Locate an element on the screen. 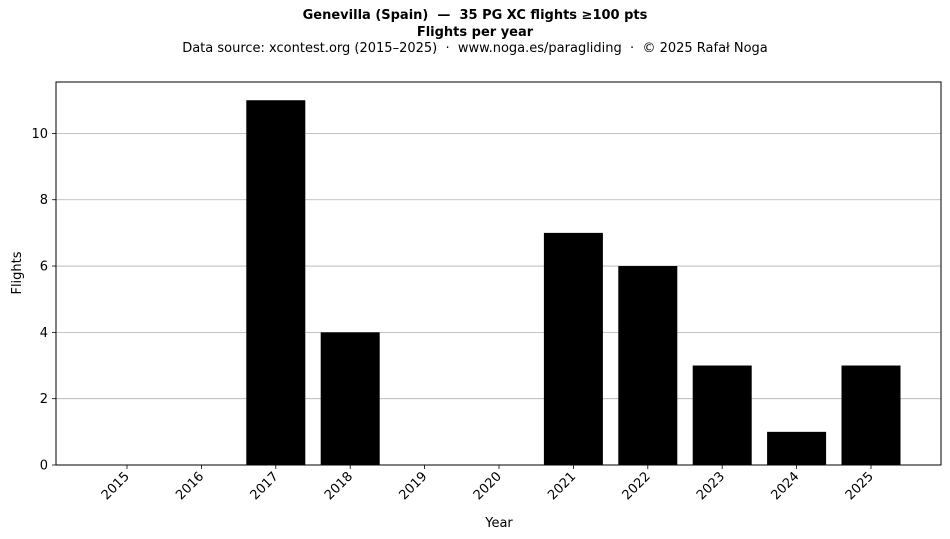 The image size is (950, 539). x-tick-label: 2023 is located at coordinates (711, 486).